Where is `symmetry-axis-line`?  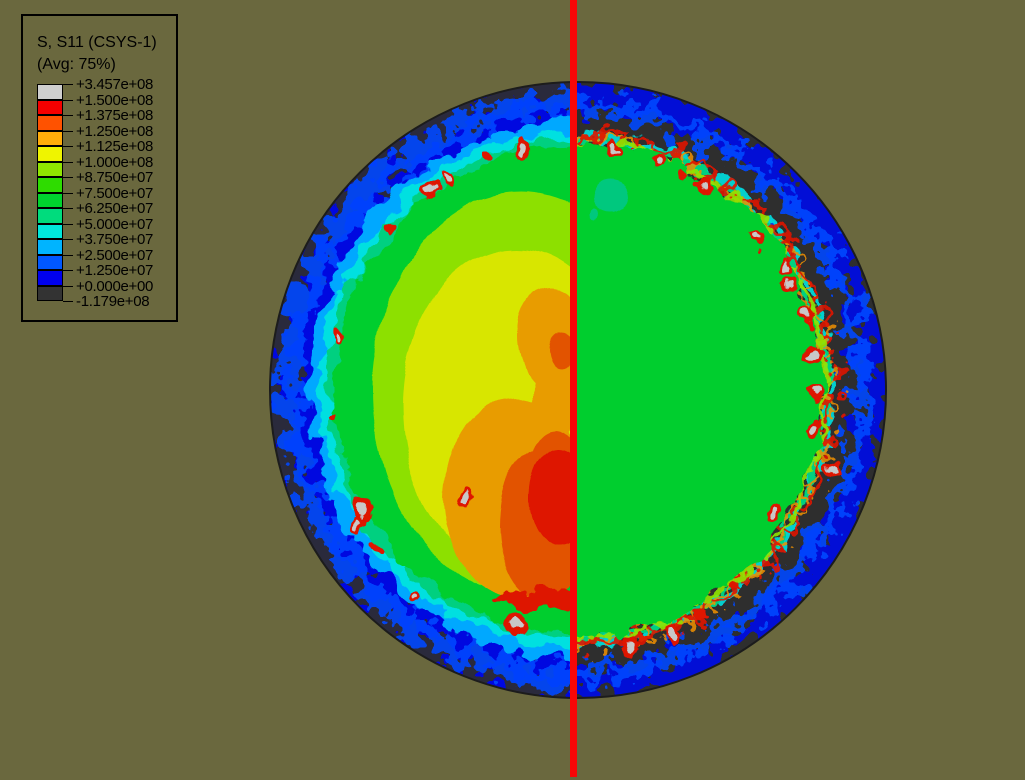
symmetry-axis-line is located at coordinates (573, 388).